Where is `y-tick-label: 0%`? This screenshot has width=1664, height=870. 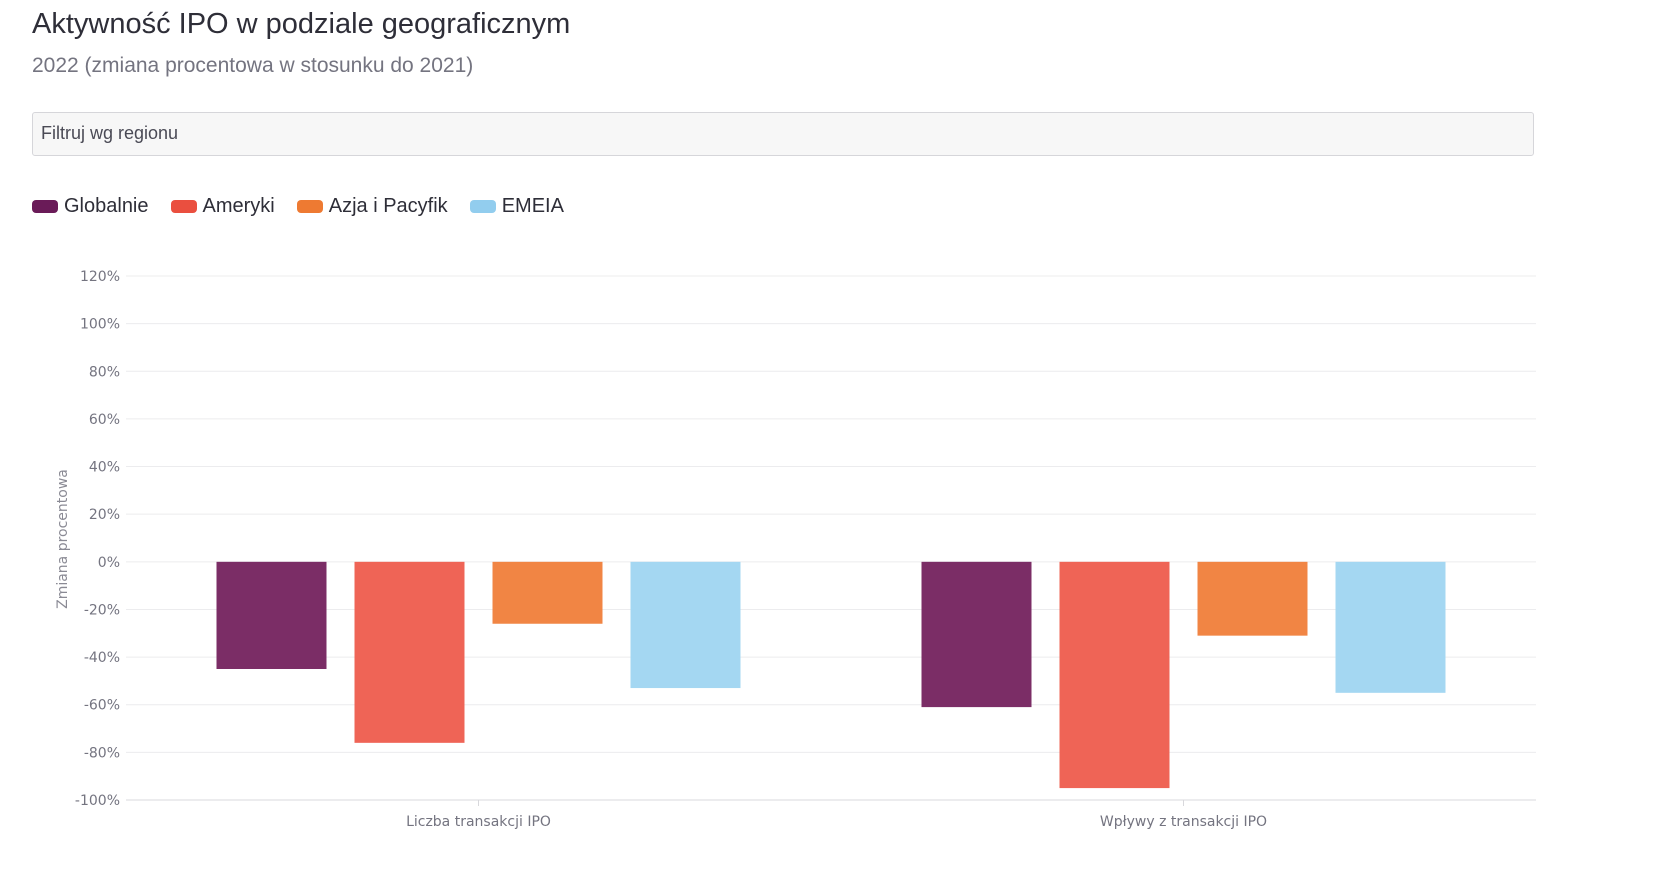
y-tick-label: 0% is located at coordinates (109, 563).